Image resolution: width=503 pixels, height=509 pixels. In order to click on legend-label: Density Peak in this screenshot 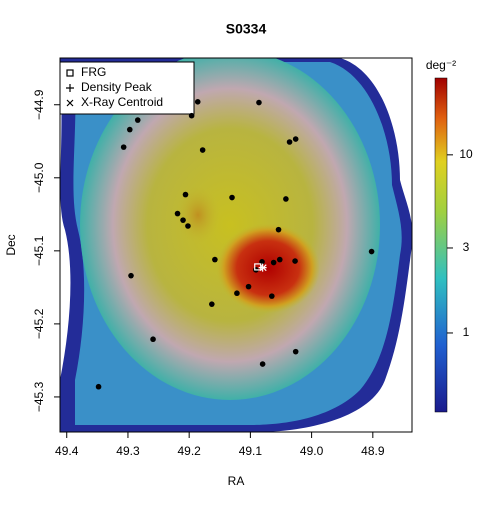, I will do `click(117, 87)`.